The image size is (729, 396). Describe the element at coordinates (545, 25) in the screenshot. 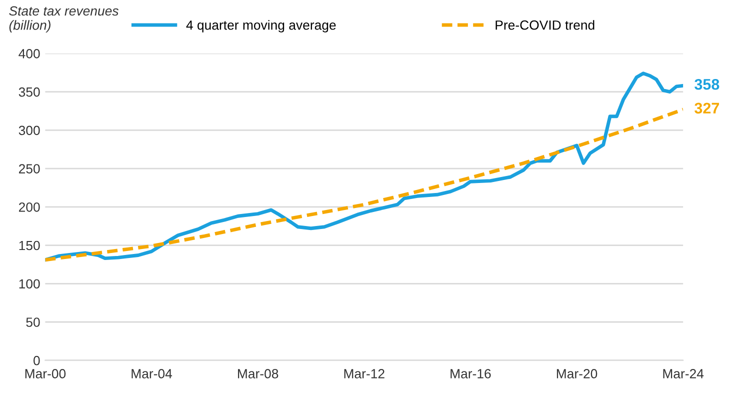

I see `legend-label: Pre-COVID trend` at that location.